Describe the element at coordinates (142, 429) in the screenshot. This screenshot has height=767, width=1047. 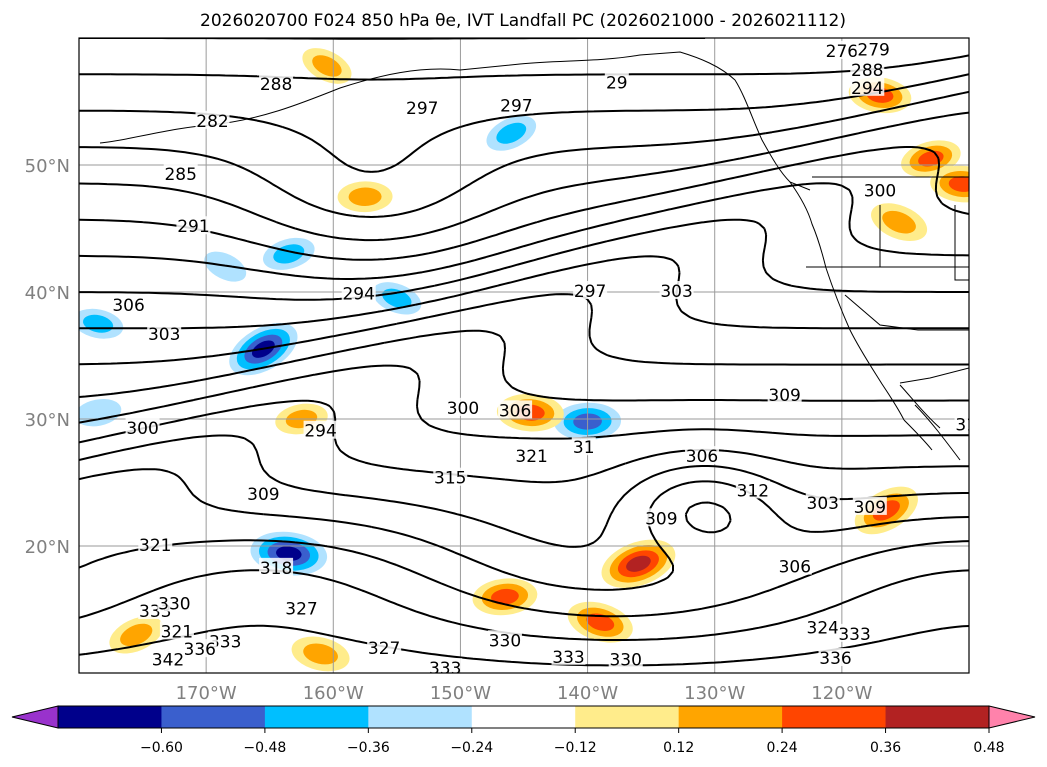
I see `contour-label: 300` at that location.